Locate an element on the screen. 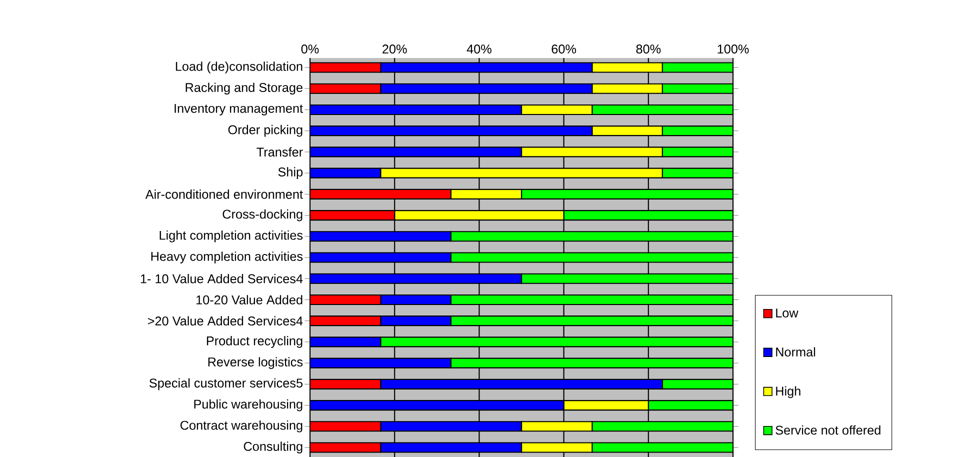  y-tick-label: Ship is located at coordinates (290, 173).